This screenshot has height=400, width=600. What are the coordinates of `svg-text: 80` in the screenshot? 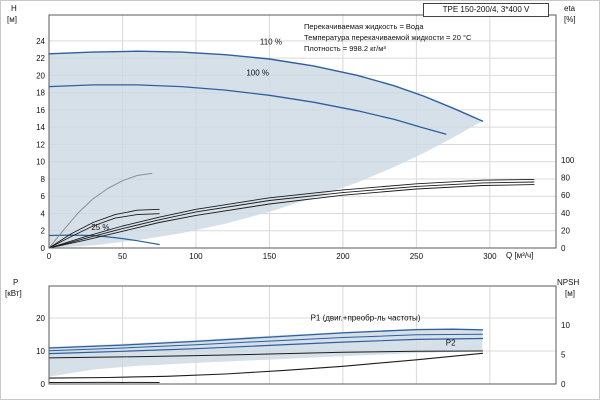 It's located at (565, 178).